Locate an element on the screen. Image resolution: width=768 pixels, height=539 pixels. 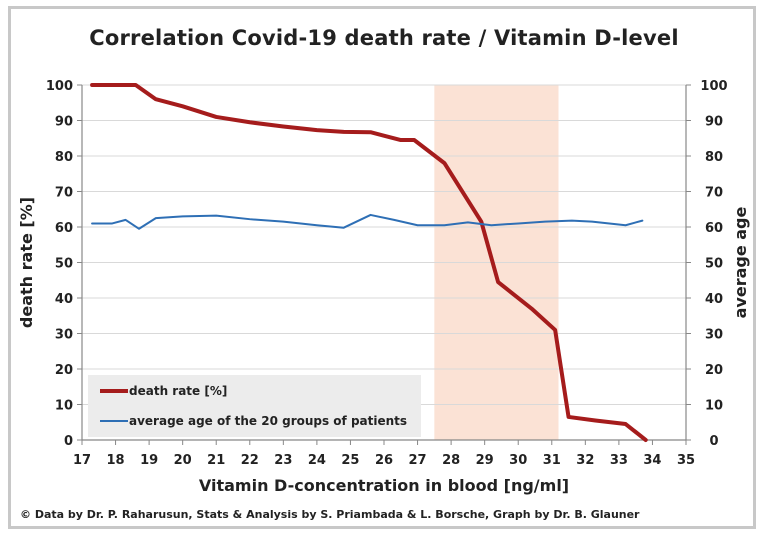
x-tick-label: 29 is located at coordinates (485, 460).